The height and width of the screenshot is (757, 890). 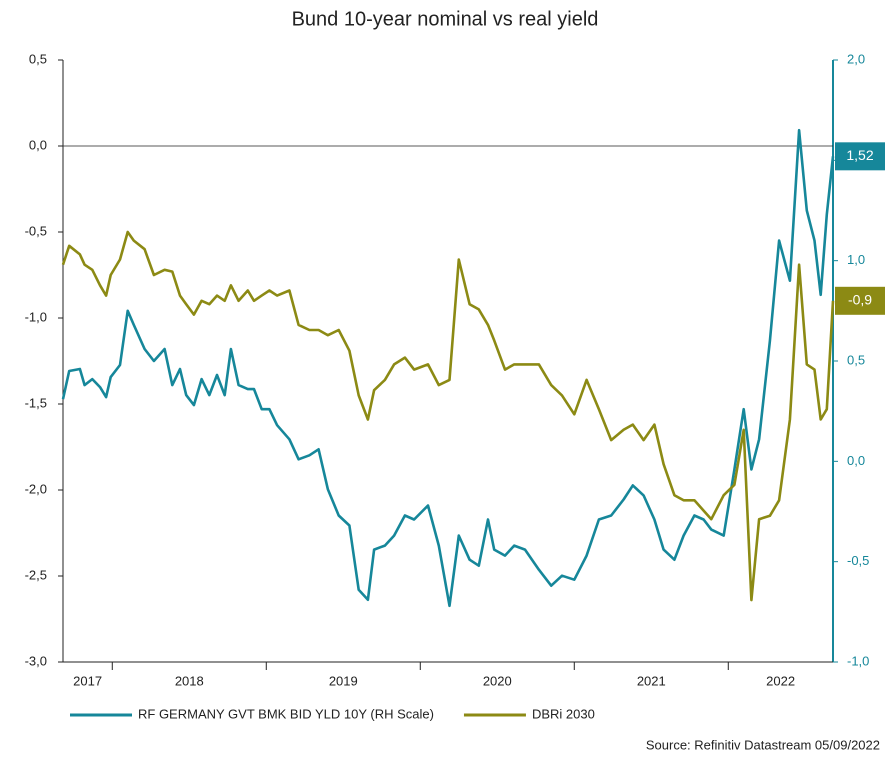 What do you see at coordinates (856, 460) in the screenshot?
I see `y2-tick-label: 0,0` at bounding box center [856, 460].